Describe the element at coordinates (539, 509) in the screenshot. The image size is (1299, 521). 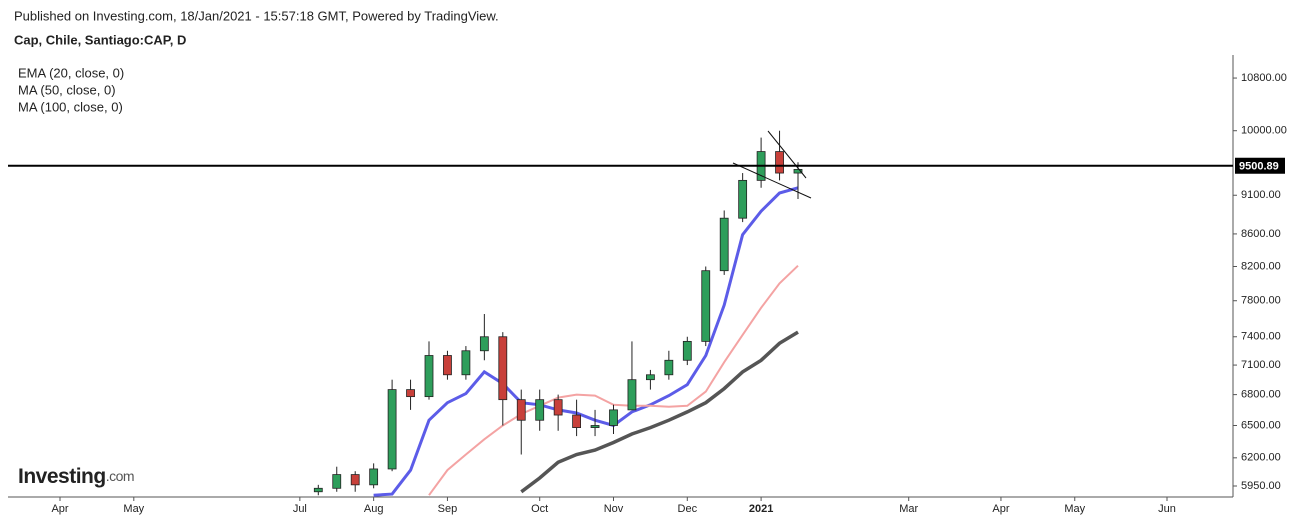
I see `x-tick-label: Oct` at that location.